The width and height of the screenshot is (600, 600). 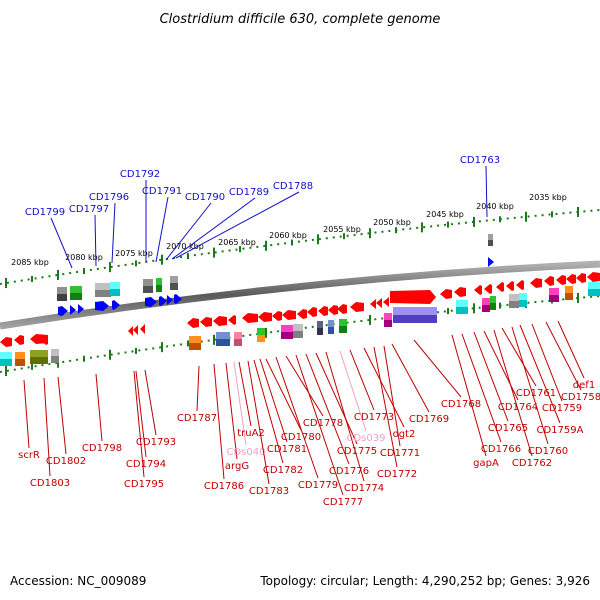 What do you see at coordinates (249, 192) in the screenshot?
I see `forward-gene-label: CD1789` at bounding box center [249, 192].